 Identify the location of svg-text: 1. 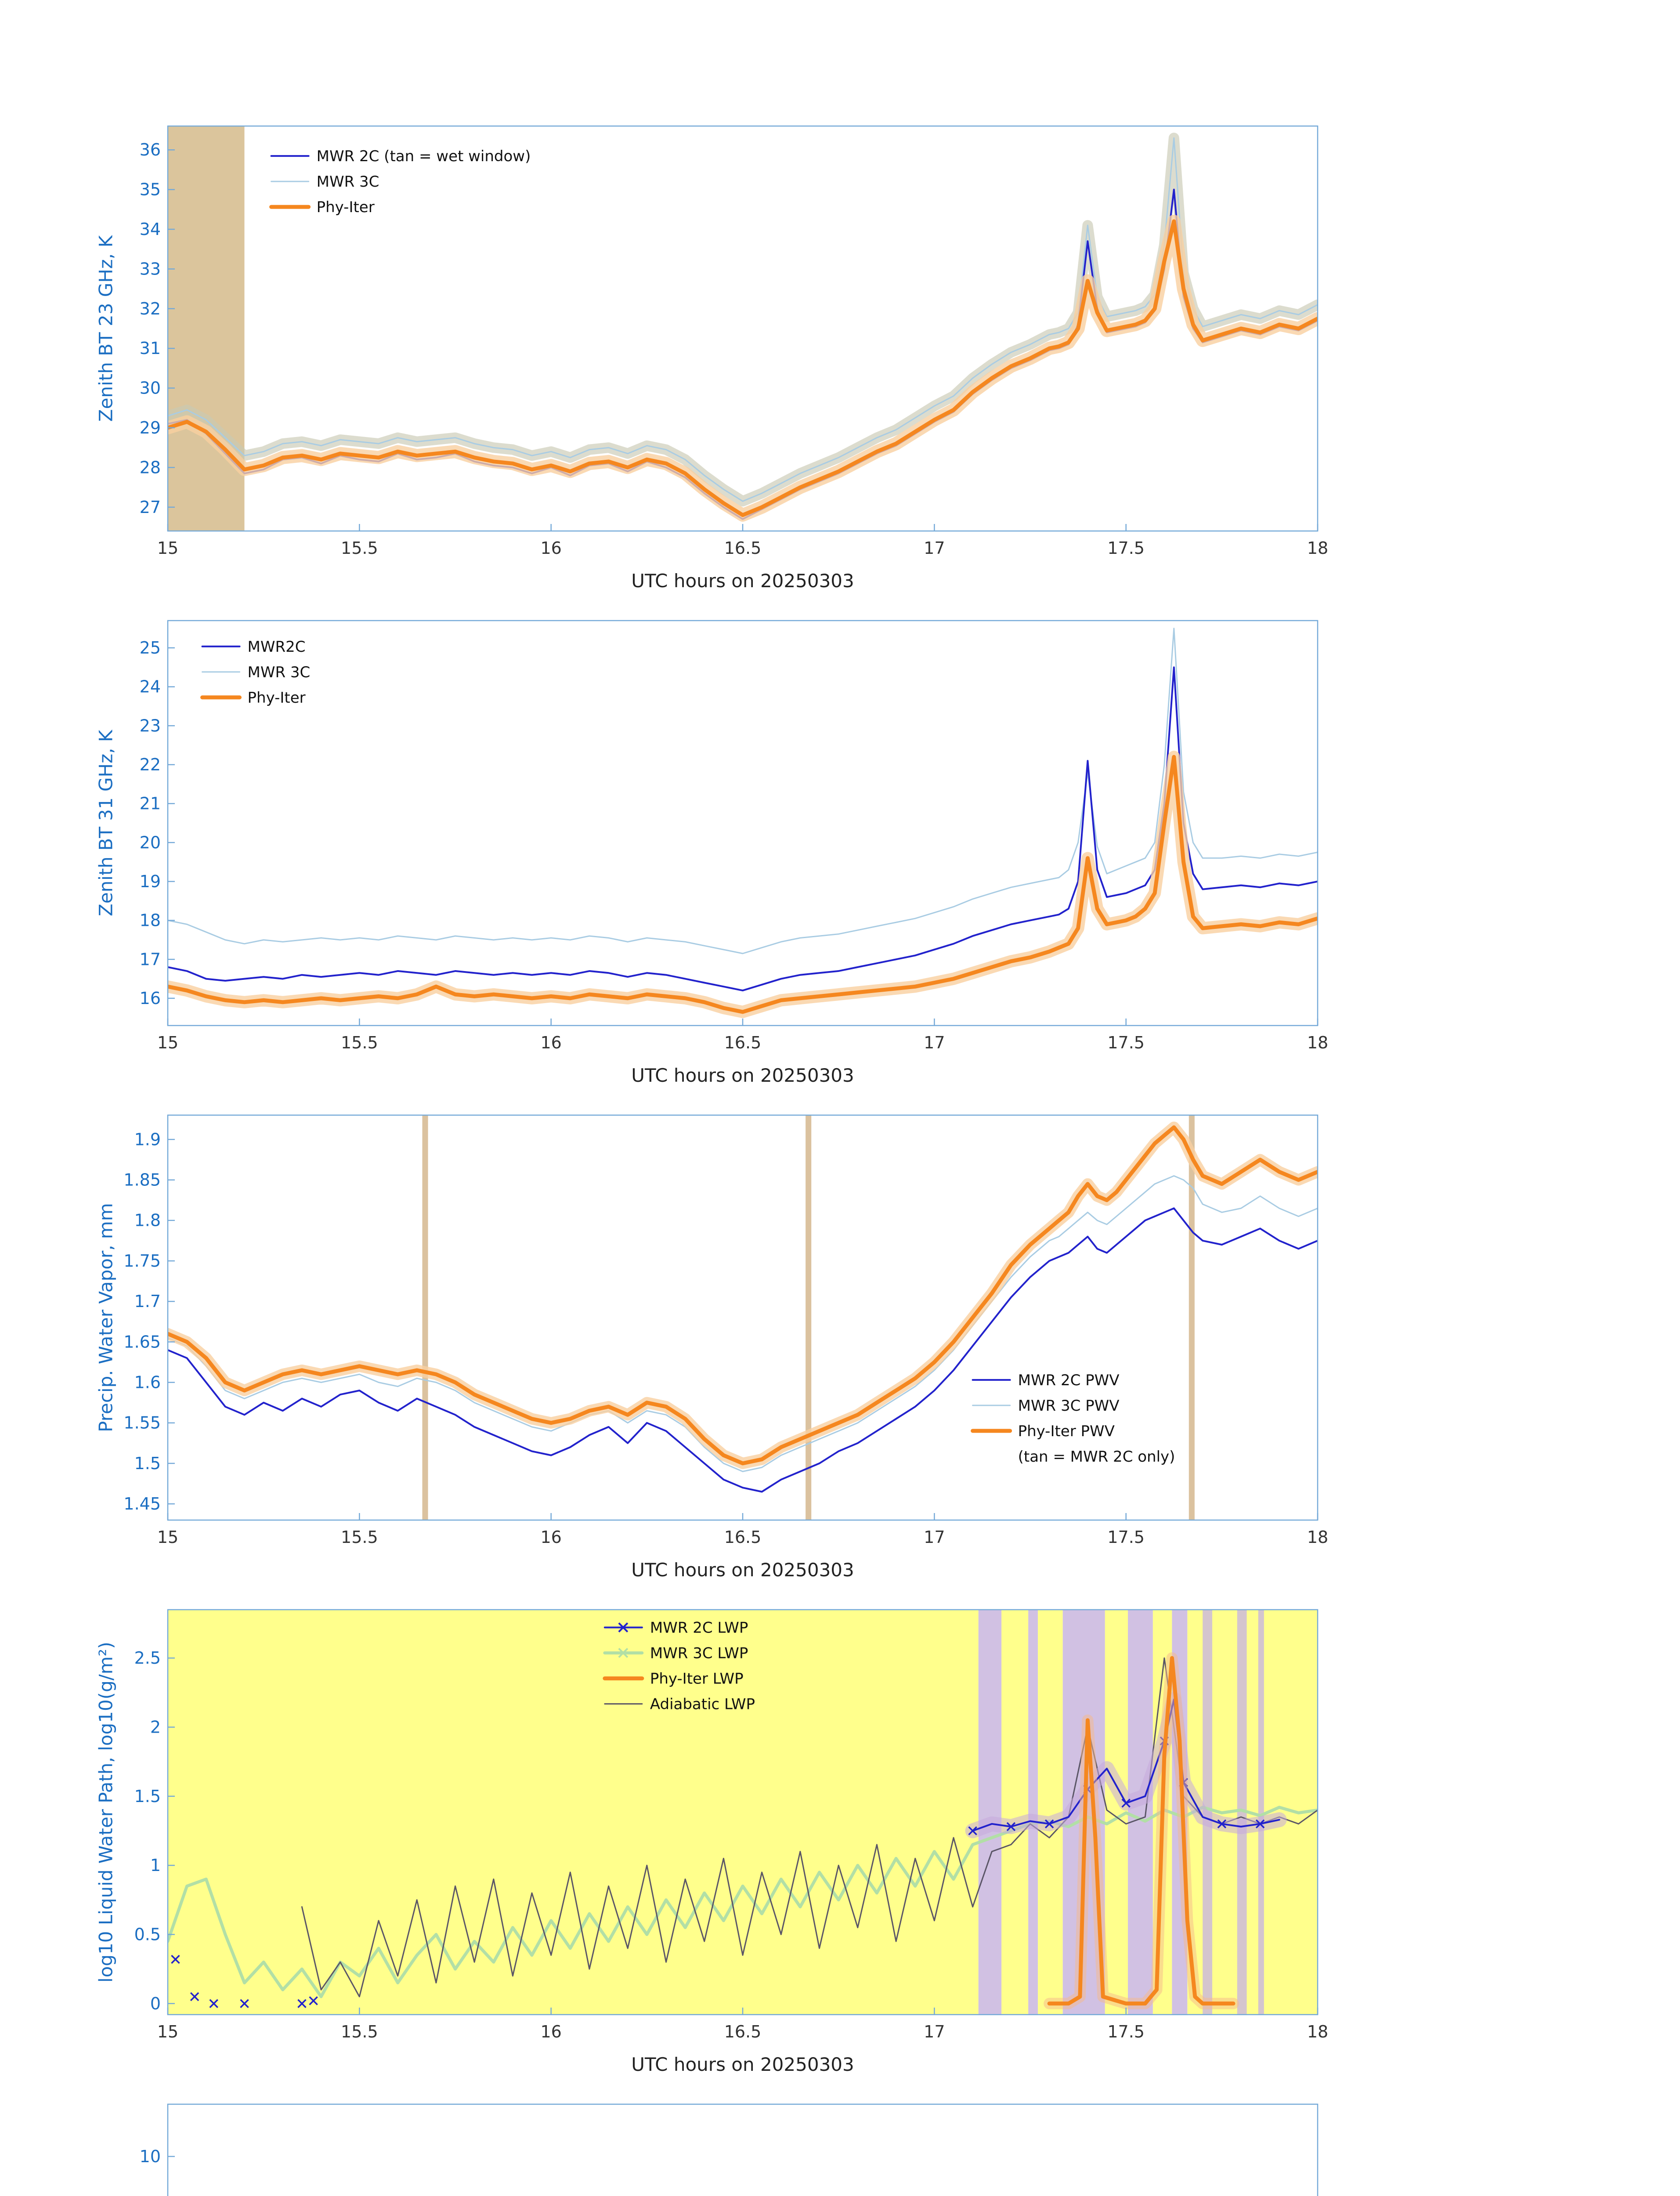
(156, 1865).